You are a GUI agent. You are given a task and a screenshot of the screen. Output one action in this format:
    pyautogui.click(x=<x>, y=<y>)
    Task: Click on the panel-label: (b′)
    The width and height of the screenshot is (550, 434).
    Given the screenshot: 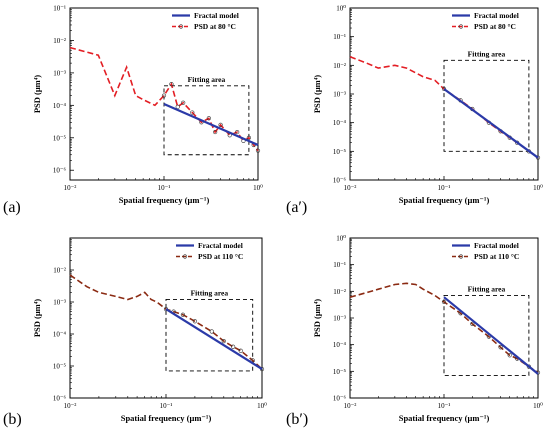 What is the action you would take?
    pyautogui.click(x=297, y=419)
    